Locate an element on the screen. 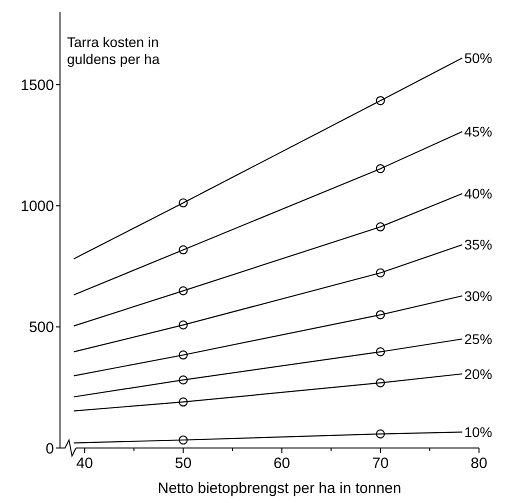 This screenshot has height=503, width=519. series-label: 20% is located at coordinates (478, 374).